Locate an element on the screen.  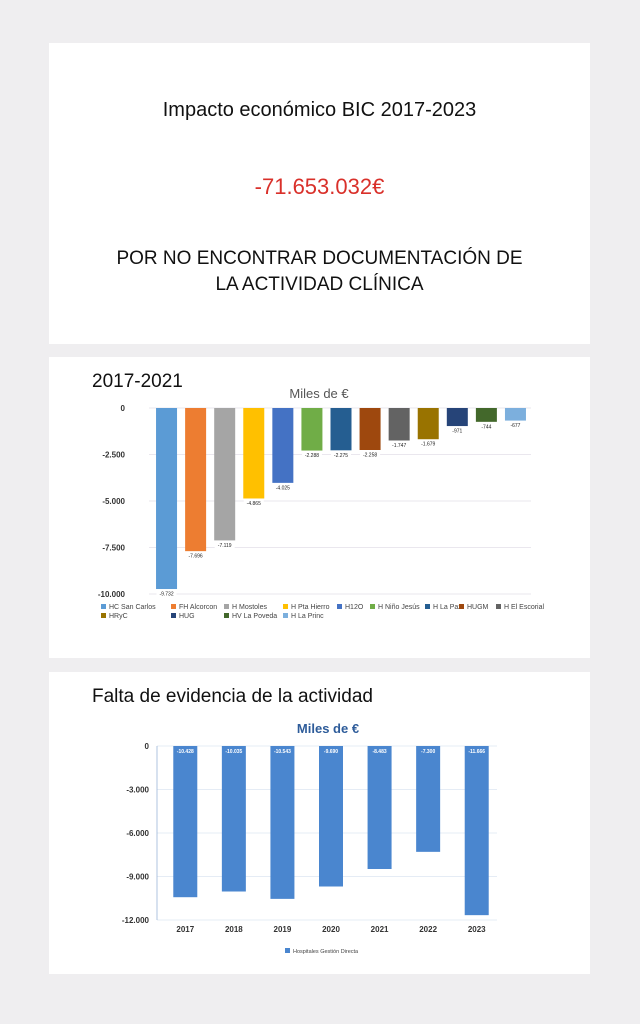
chart-2-data-label: -8.483 is located at coordinates (379, 752).